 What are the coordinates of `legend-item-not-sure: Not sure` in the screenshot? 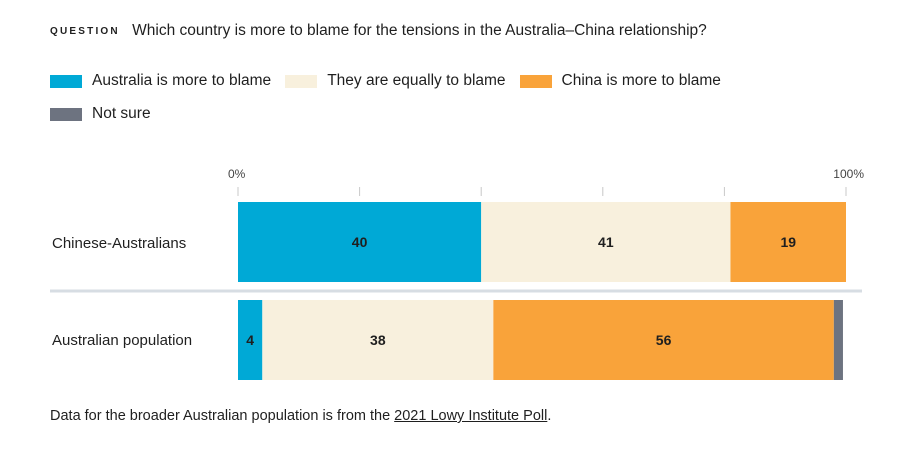 It's located at (100, 114).